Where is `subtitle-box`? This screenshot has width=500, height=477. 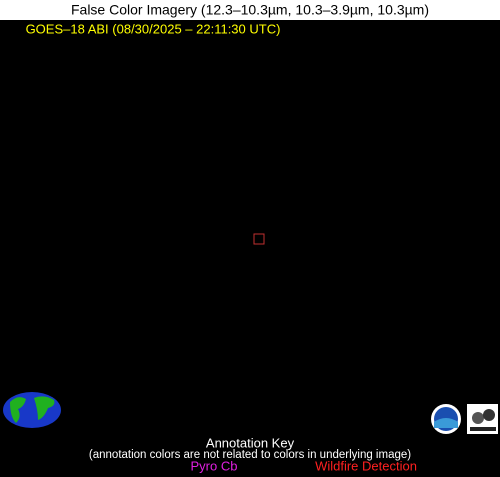
subtitle-box is located at coordinates (153, 30).